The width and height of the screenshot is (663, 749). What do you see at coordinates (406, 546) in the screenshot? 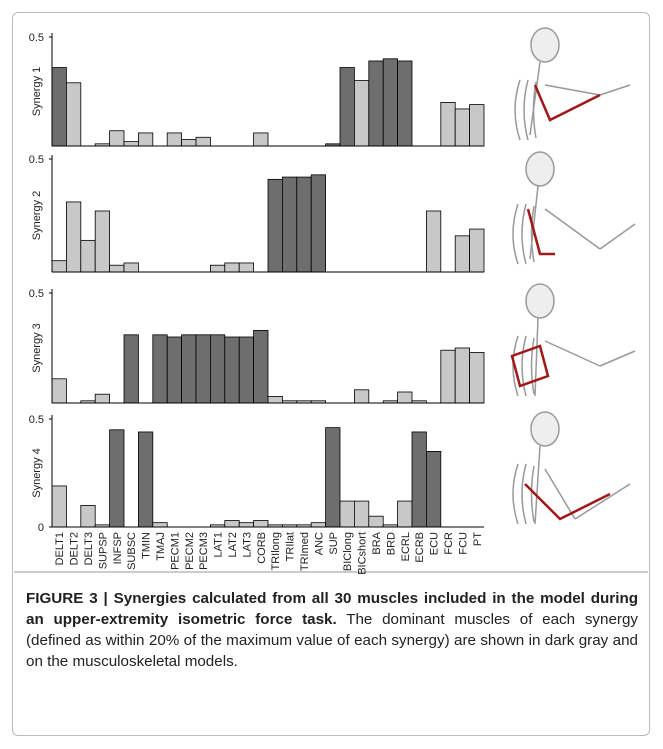
I see `x-tick-label: ECRL` at bounding box center [406, 546].